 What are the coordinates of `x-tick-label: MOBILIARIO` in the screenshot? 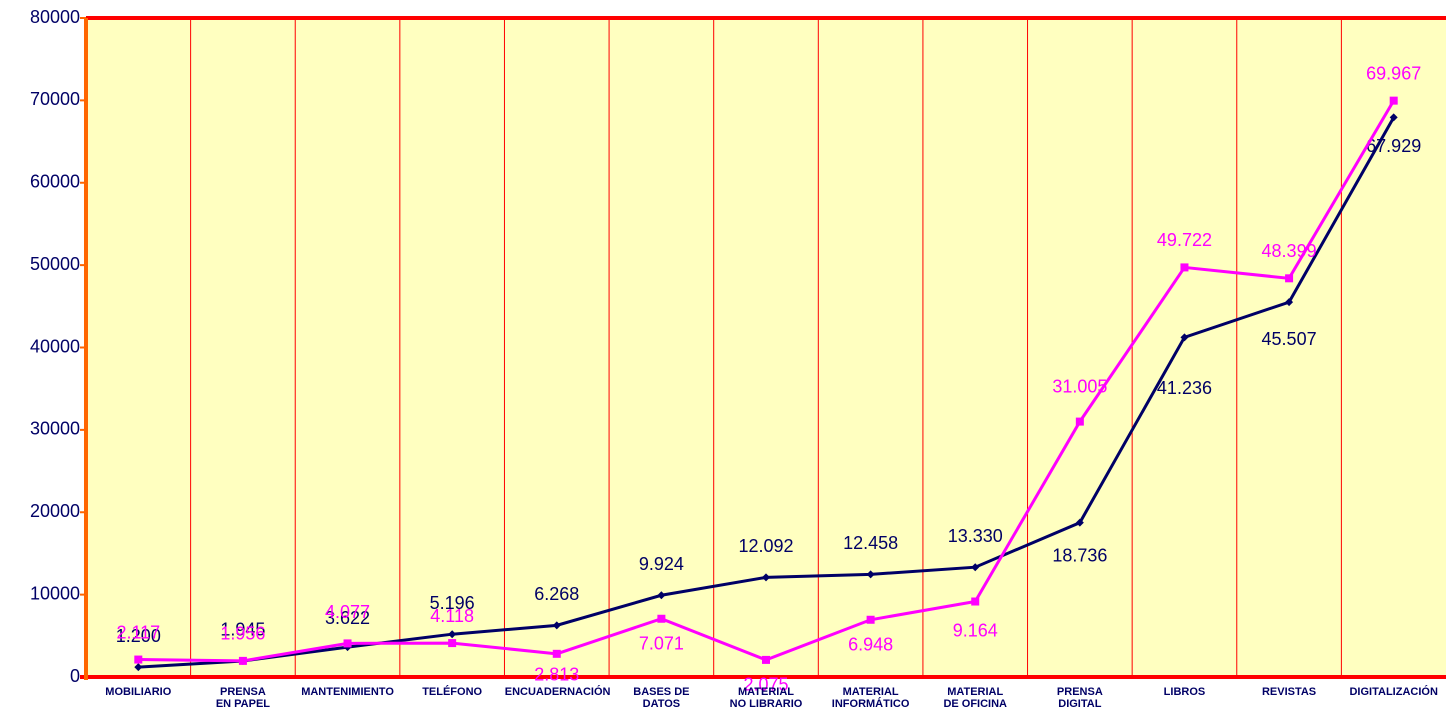 It's located at (138, 692).